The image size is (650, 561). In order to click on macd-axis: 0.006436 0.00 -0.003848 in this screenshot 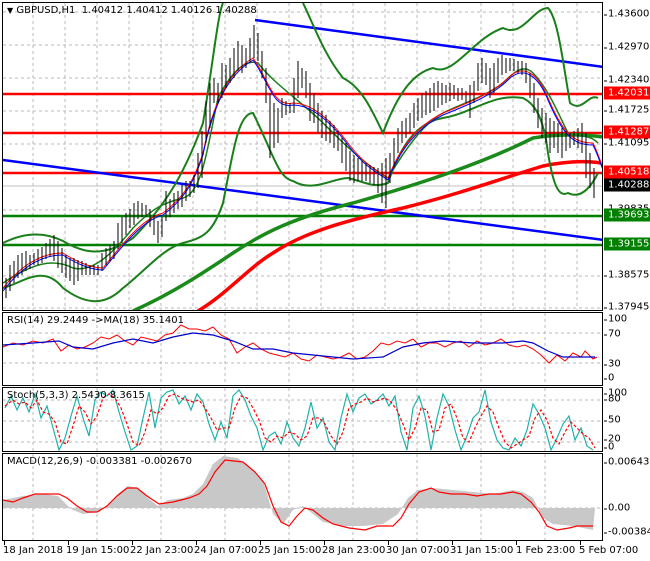, I will do `click(626, 497)`.